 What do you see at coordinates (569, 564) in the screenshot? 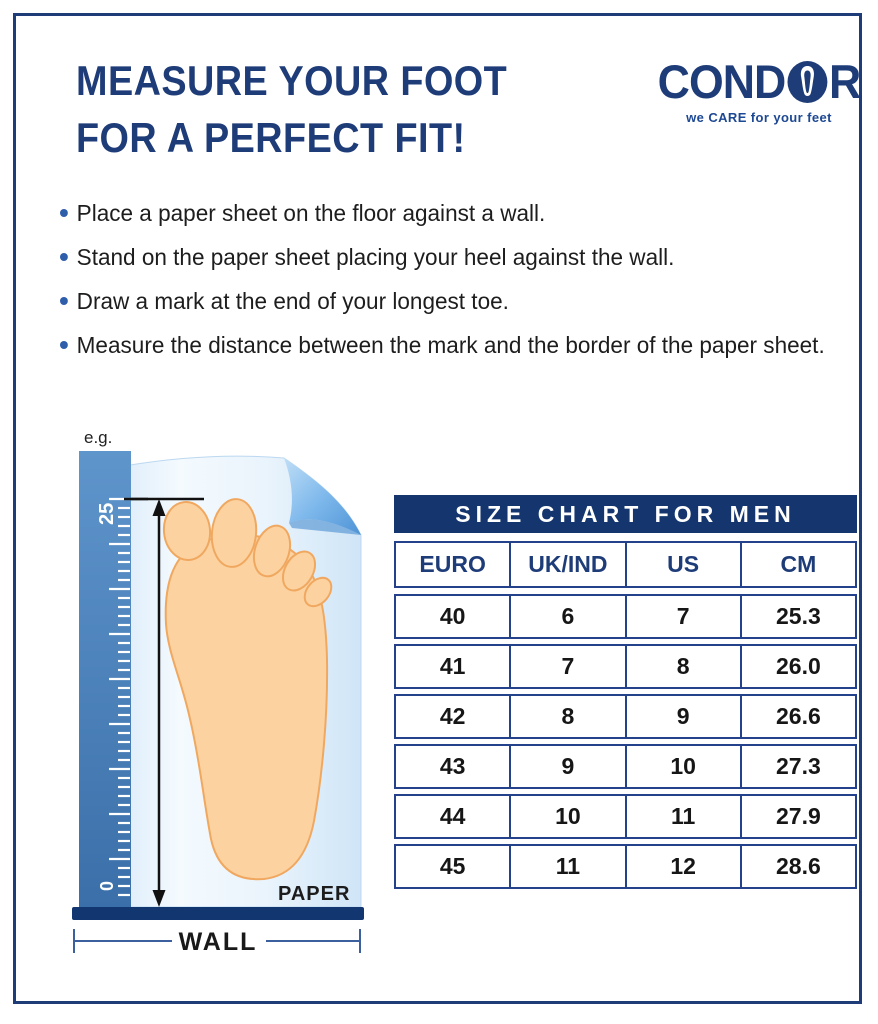
I see `table-header-cell: UK/IND` at bounding box center [569, 564].